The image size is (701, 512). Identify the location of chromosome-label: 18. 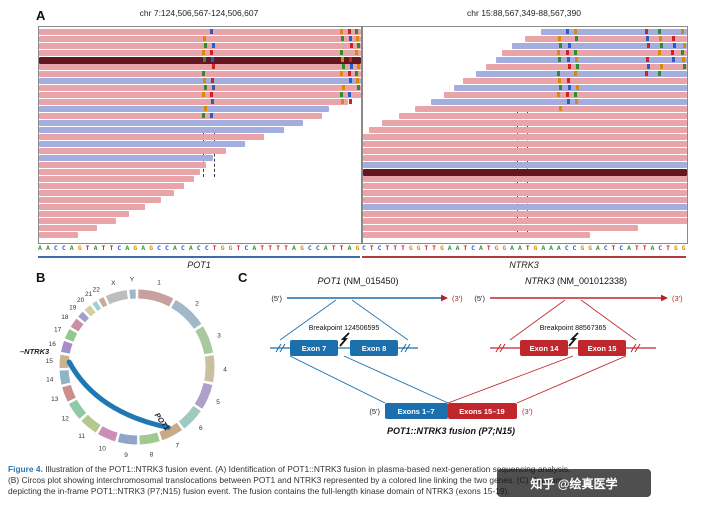
(65, 317).